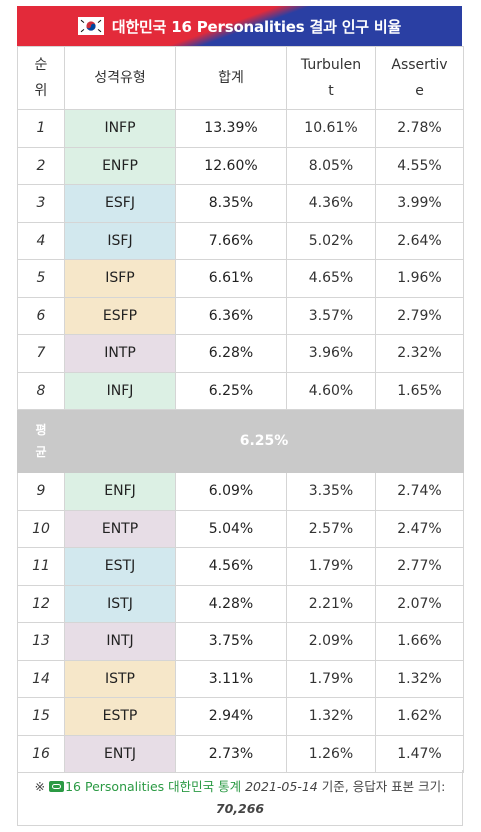 This screenshot has width=481, height=832. Describe the element at coordinates (331, 528) in the screenshot. I see `turbulent-cell: 2.57%` at that location.